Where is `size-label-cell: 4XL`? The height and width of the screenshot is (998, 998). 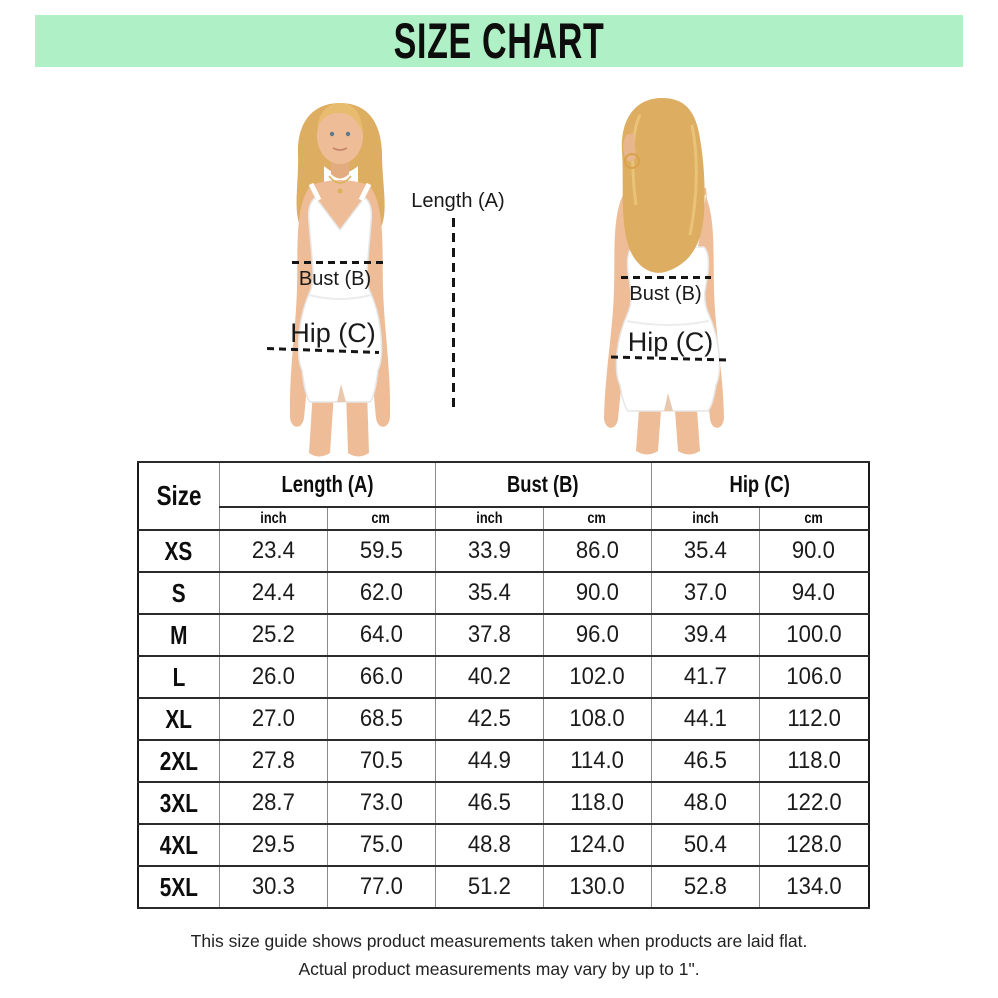 size-label-cell: 4XL is located at coordinates (178, 845).